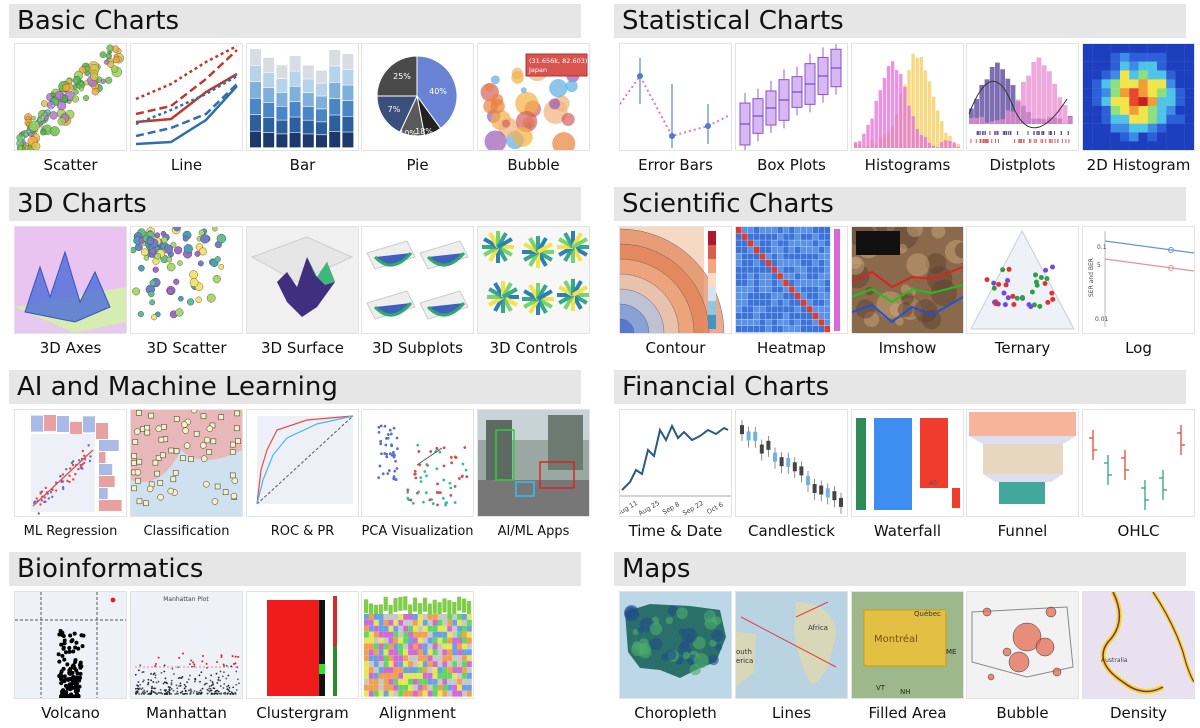 Image resolution: width=1200 pixels, height=728 pixels. What do you see at coordinates (186, 531) in the screenshot?
I see `chart-card-label: Classification` at bounding box center [186, 531].